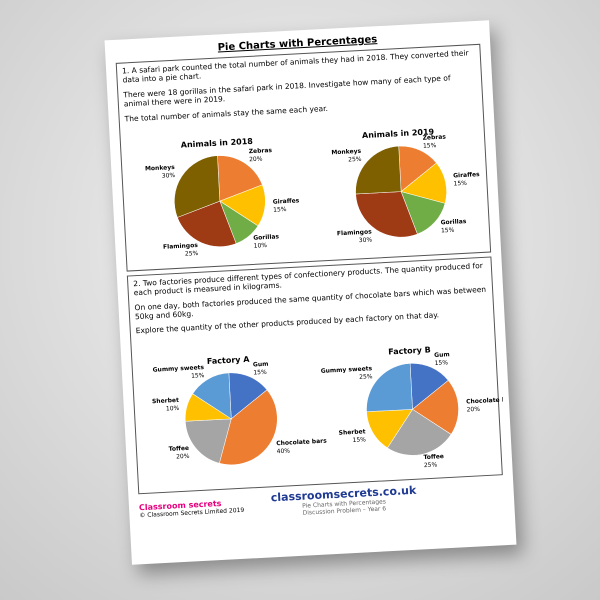 The width and height of the screenshot is (600, 600). What do you see at coordinates (398, 133) in the screenshot?
I see `chart-title: Animals in 2019` at bounding box center [398, 133].